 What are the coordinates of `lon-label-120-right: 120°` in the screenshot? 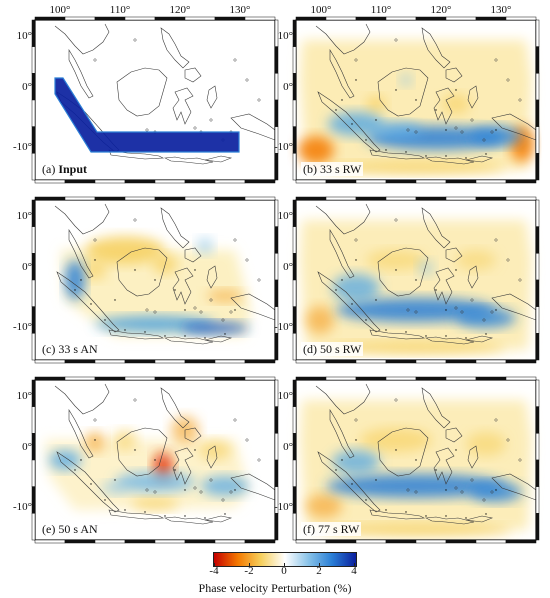 It's located at (441, 10).